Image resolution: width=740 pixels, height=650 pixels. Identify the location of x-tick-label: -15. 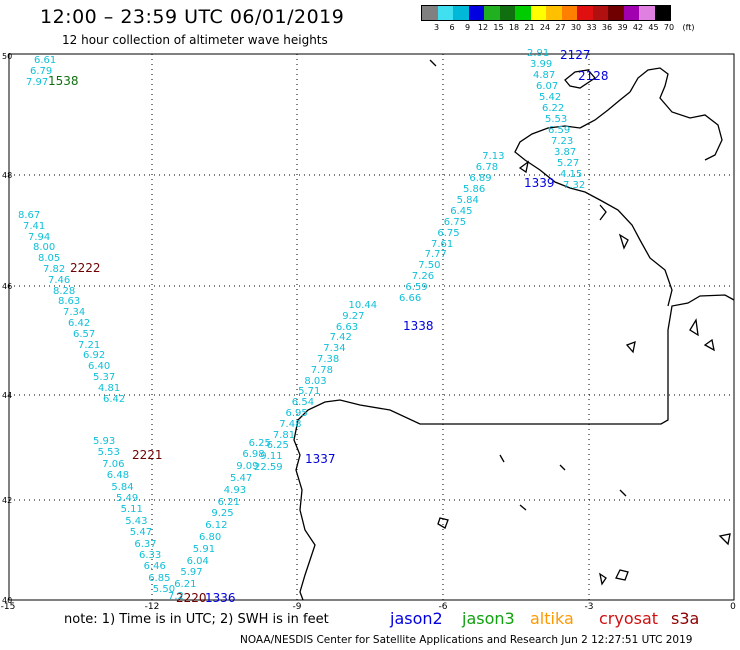
(8, 607).